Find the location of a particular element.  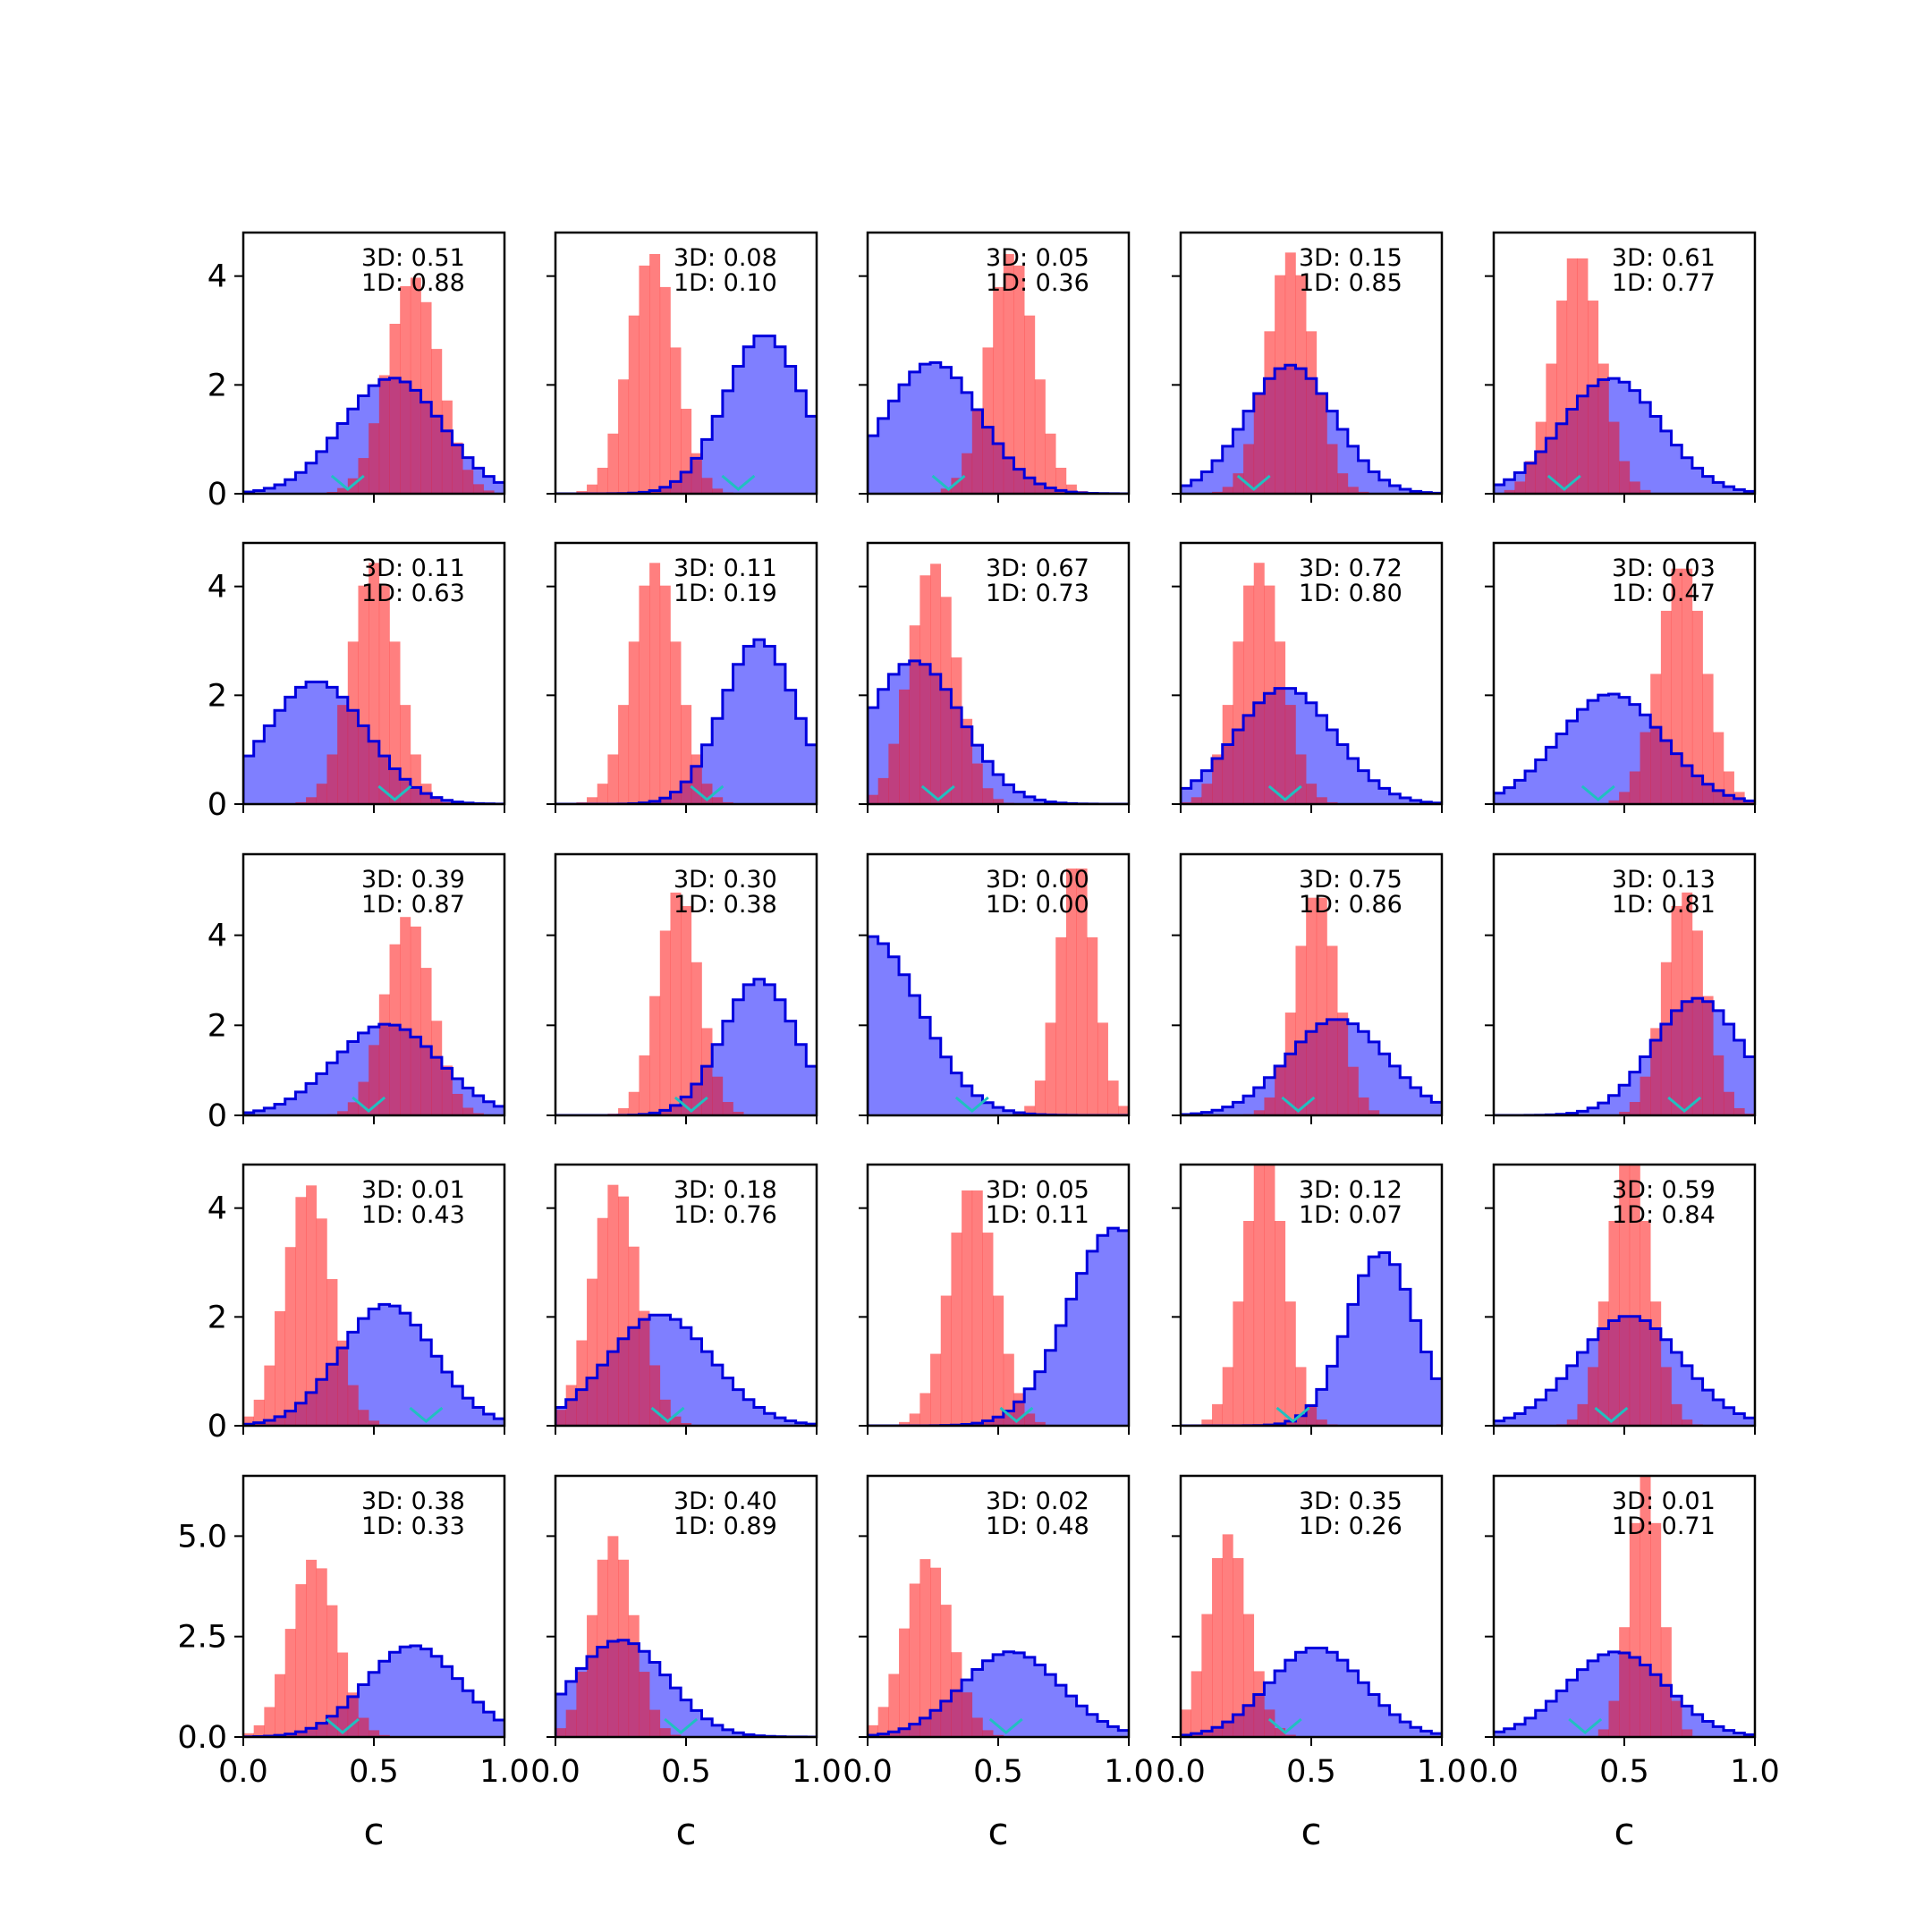

x-tick-label: 1.0 is located at coordinates (1755, 1772).